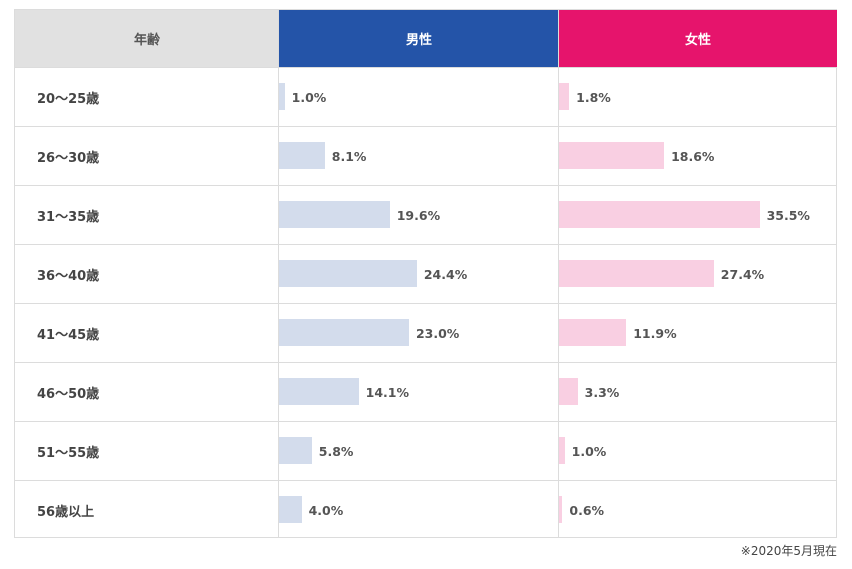  I want to click on male-value-label: 8.1%, so click(349, 156).